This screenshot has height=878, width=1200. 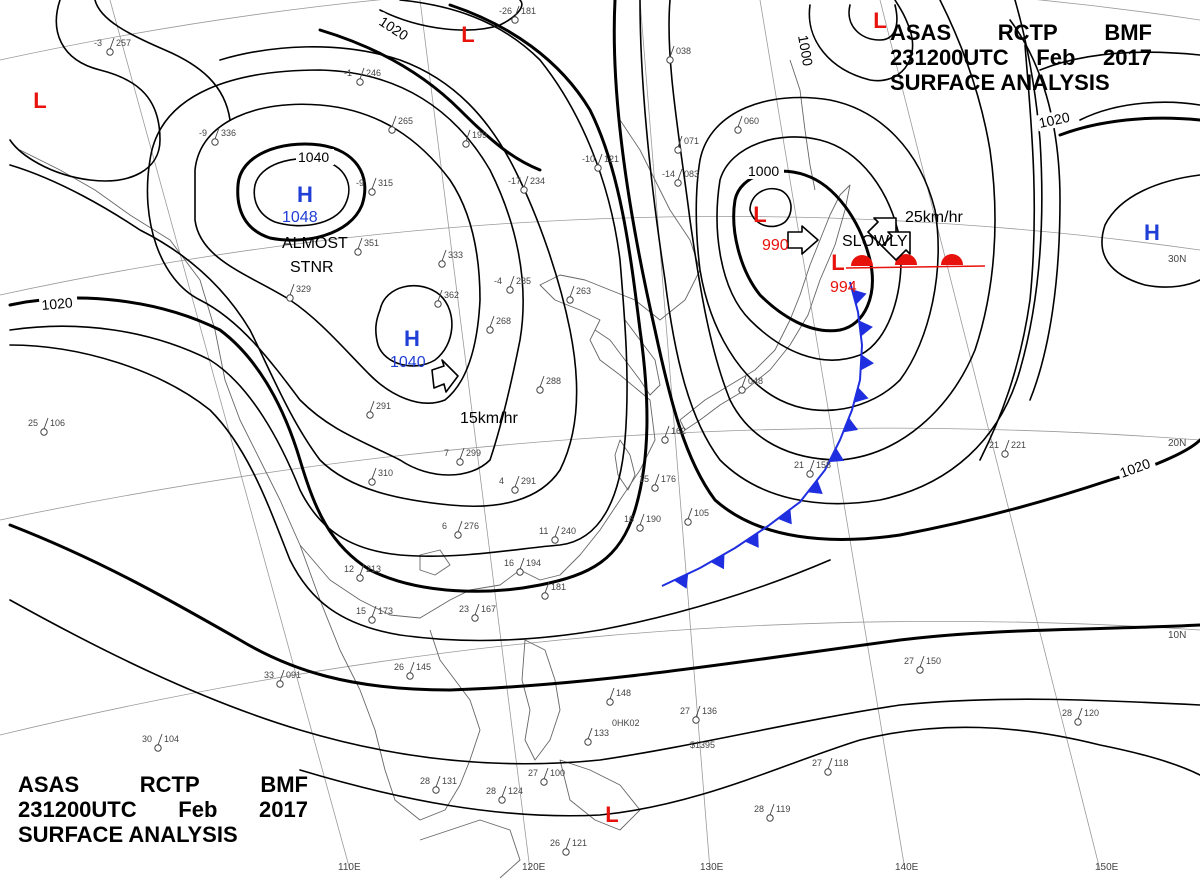 What do you see at coordinates (558, 587) in the screenshot?
I see `station-pressure: 181` at bounding box center [558, 587].